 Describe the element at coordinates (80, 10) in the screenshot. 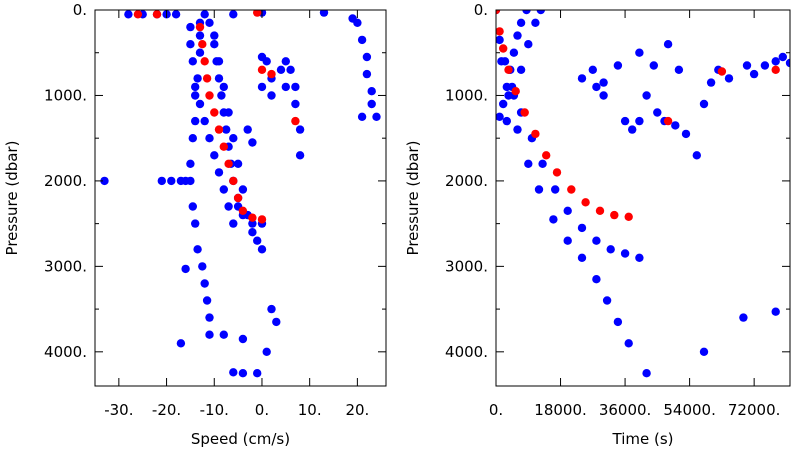

I see `y-tick-label: 0.` at that location.